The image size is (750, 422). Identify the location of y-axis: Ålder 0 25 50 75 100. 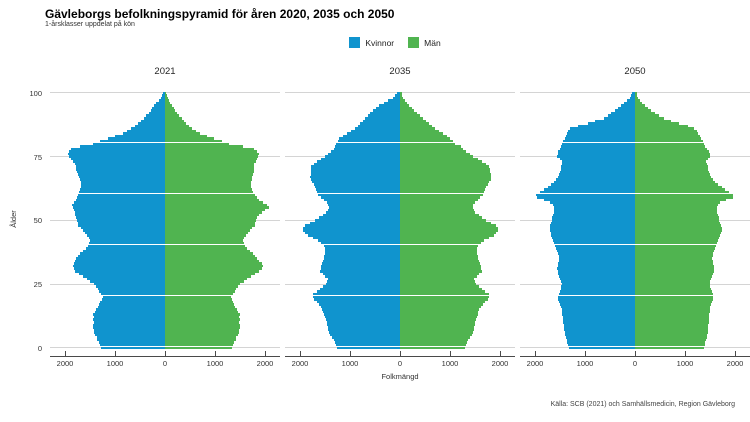
(25, 221).